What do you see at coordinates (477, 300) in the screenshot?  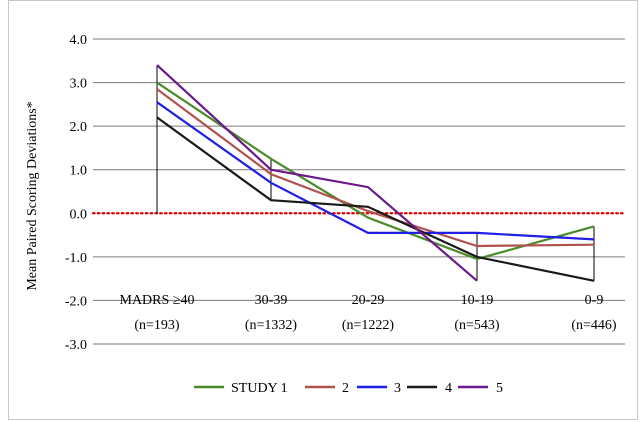 I see `category-label: 10-19` at bounding box center [477, 300].